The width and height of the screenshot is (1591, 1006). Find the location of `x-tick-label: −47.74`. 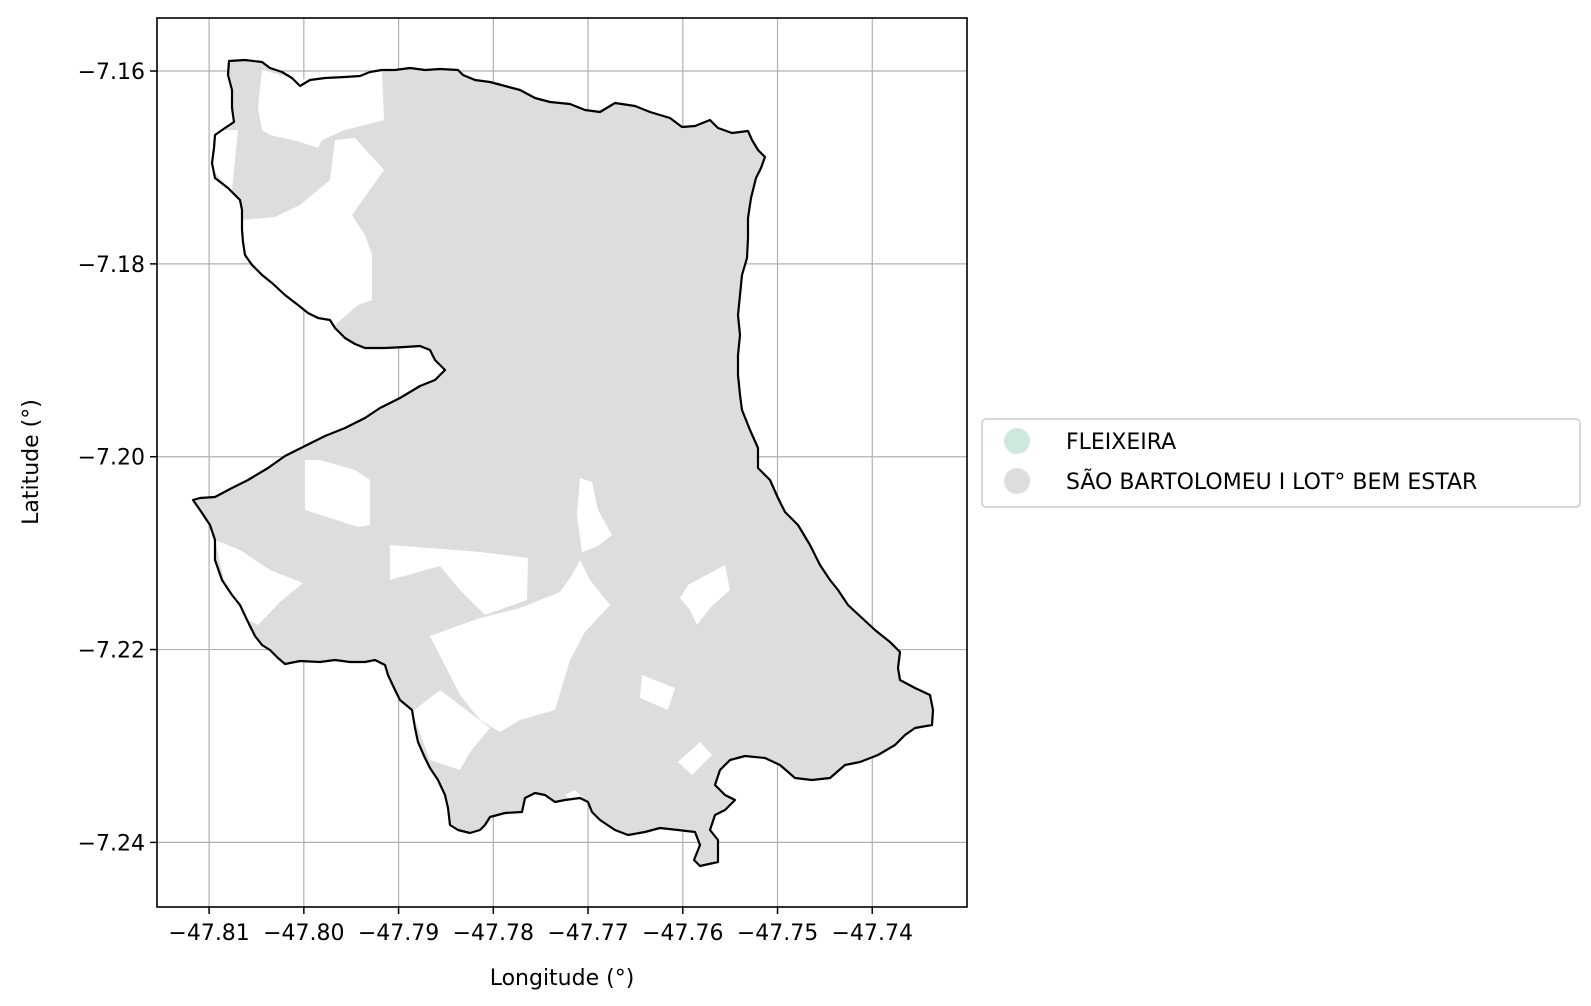

x-tick-label: −47.74 is located at coordinates (872, 933).